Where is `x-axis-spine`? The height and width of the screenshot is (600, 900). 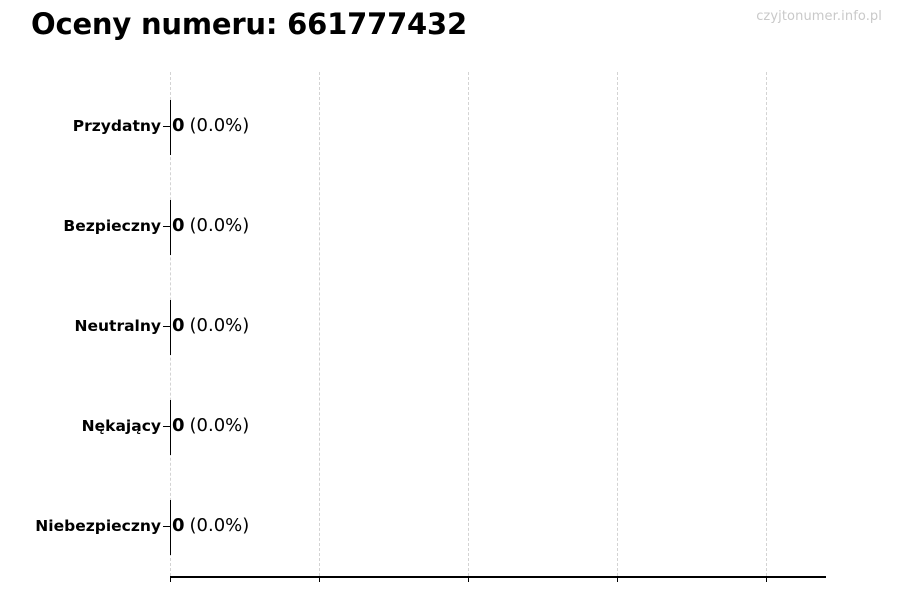 x-axis-spine is located at coordinates (498, 577).